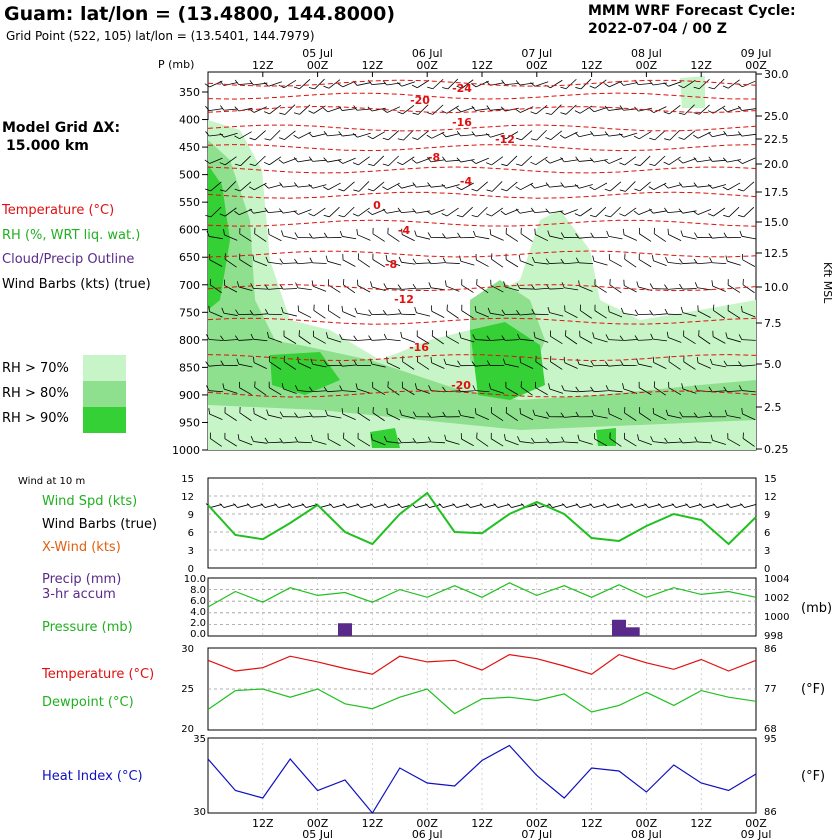 The width and height of the screenshot is (840, 840). Describe the element at coordinates (767, 533) in the screenshot. I see `wind-tick-right: 6` at that location.